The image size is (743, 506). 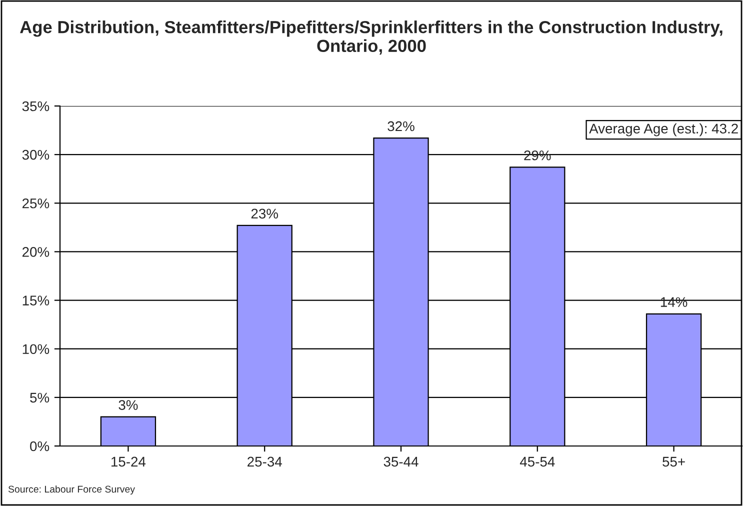 What do you see at coordinates (40, 397) in the screenshot?
I see `y-tick-label: 5%` at bounding box center [40, 397].